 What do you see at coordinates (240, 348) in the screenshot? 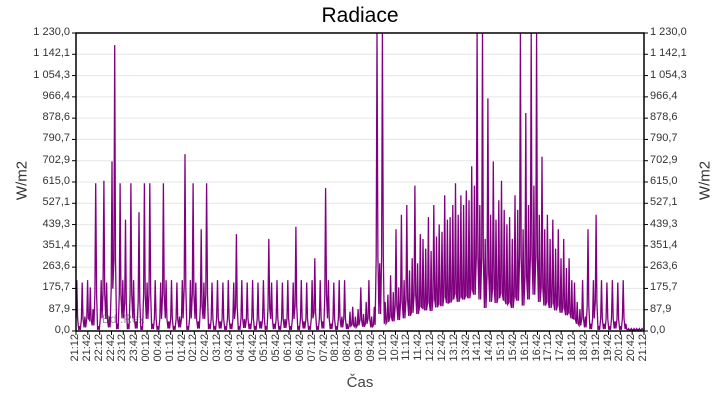
I see `x-tick-label: 04:12` at bounding box center [240, 348].